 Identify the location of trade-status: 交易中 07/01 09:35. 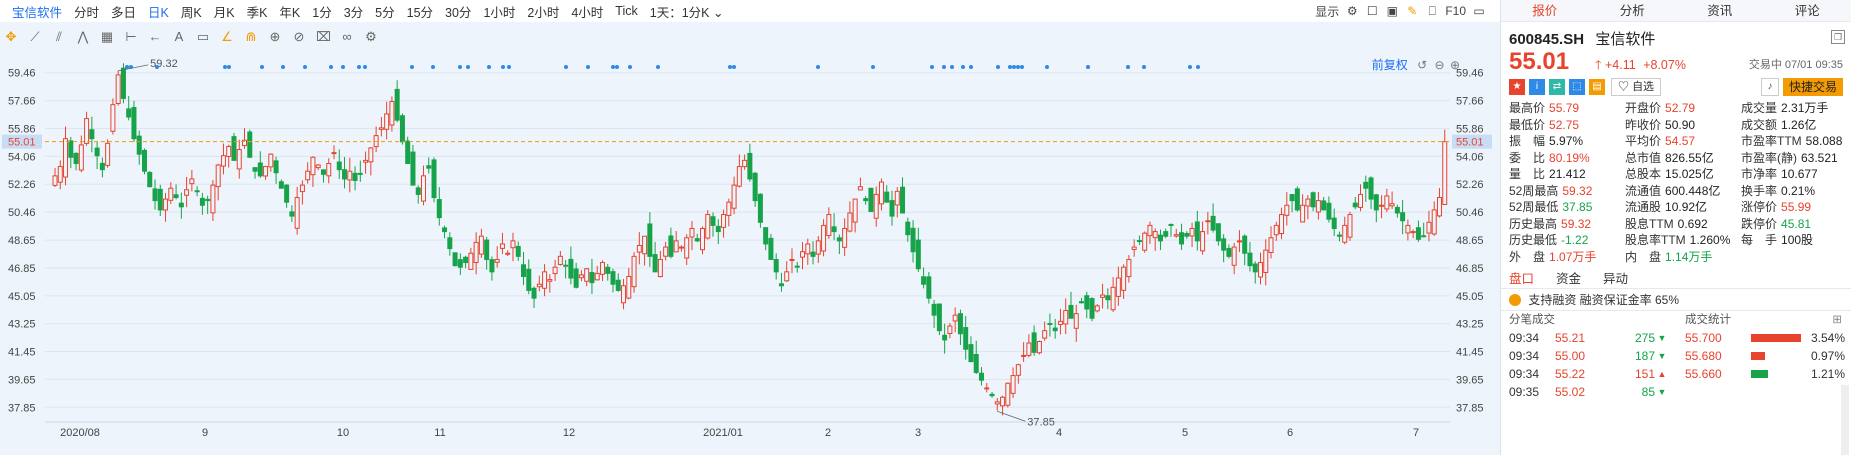
(1795, 65).